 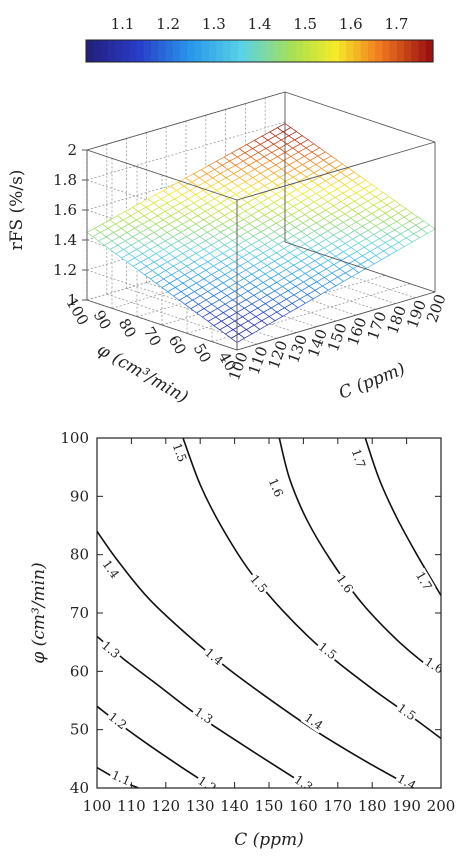 I want to click on contour-label: 1.7, so click(x=358, y=458).